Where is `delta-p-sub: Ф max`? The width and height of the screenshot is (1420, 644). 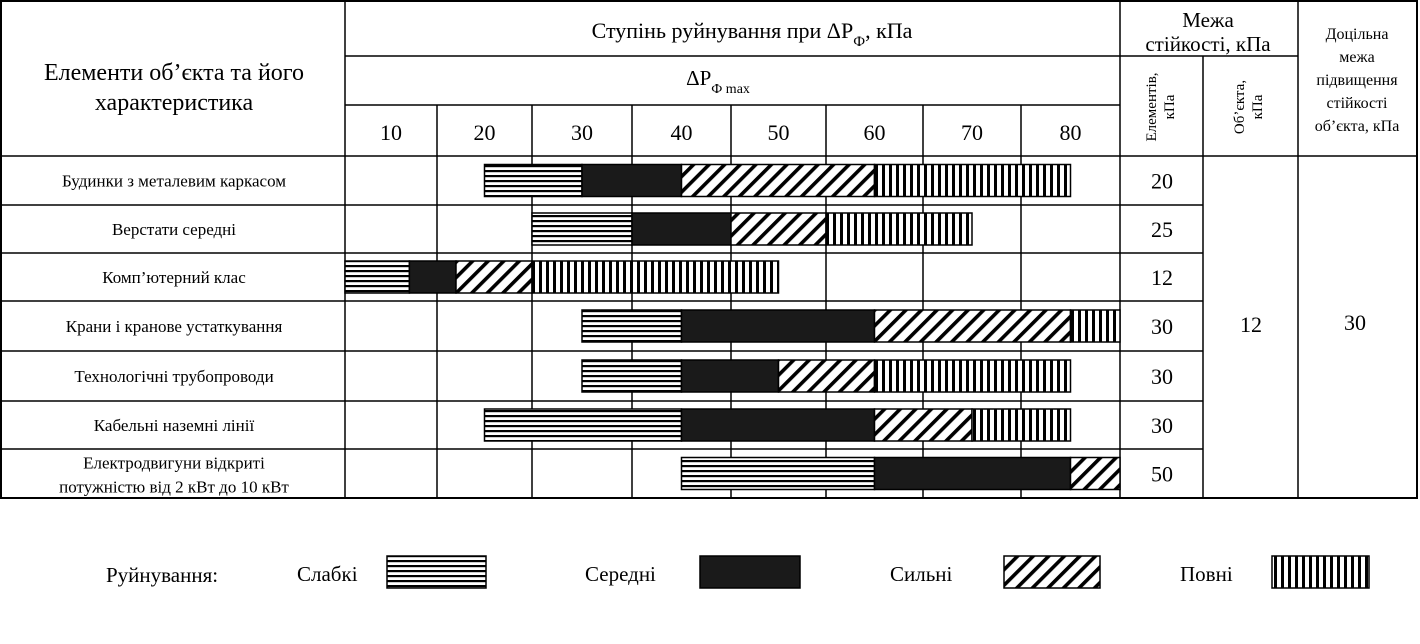 delta-p-sub: Ф max is located at coordinates (730, 89).